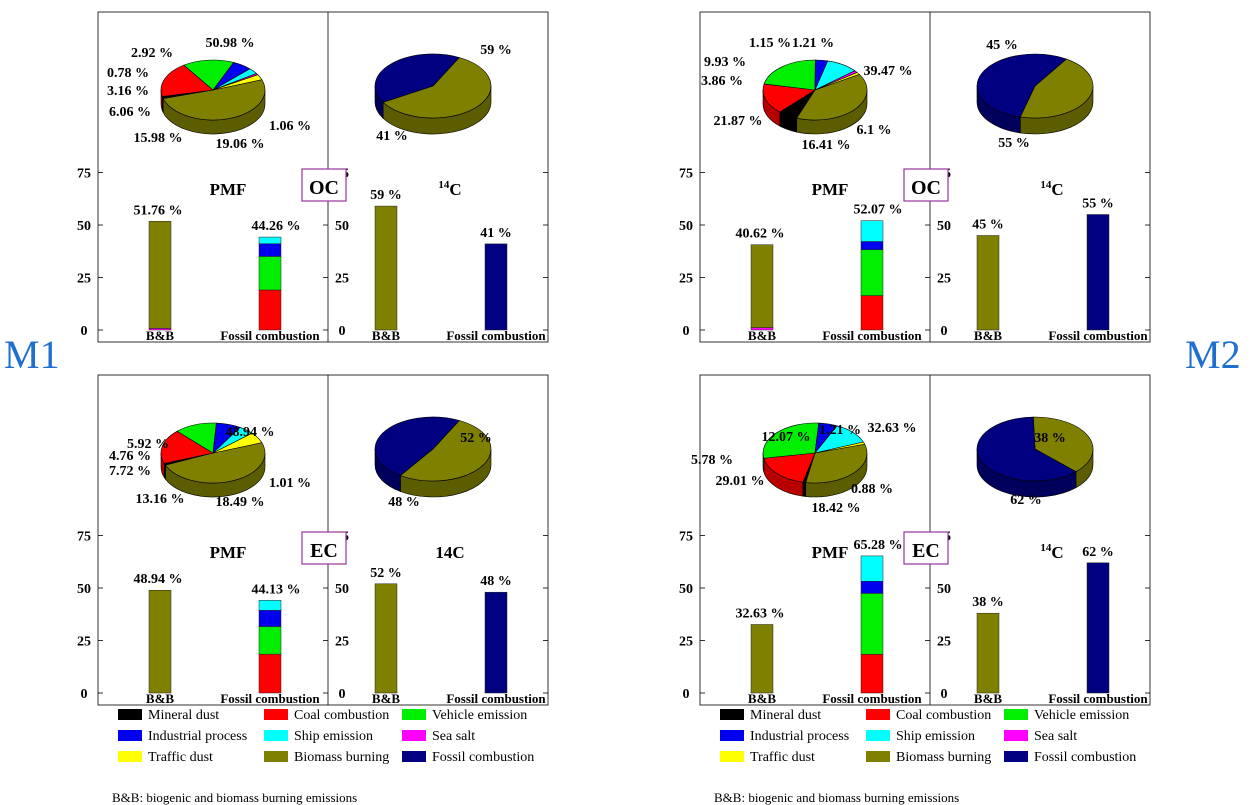 This screenshot has height=805, width=1256. Describe the element at coordinates (130, 471) in the screenshot. I see `pie-label-industrial-process: 7.72 %` at that location.